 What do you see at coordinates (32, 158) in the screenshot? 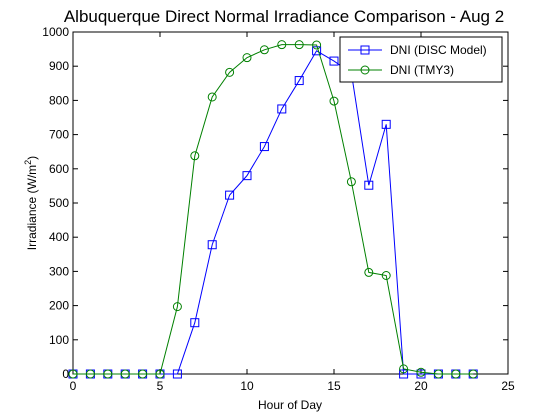
I see `y-axis-label-close: )` at bounding box center [32, 158].